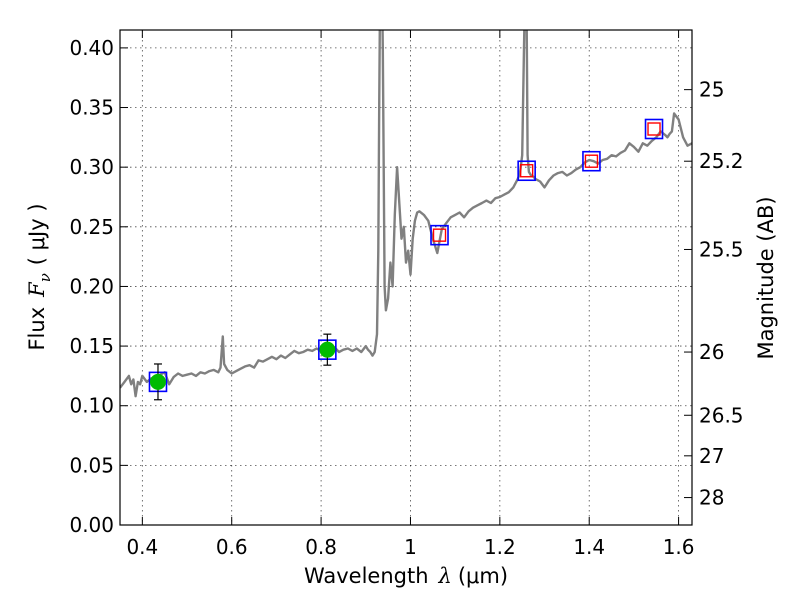 The width and height of the screenshot is (800, 600). I want to click on y-axis-label-subscript: ν, so click(45, 277).